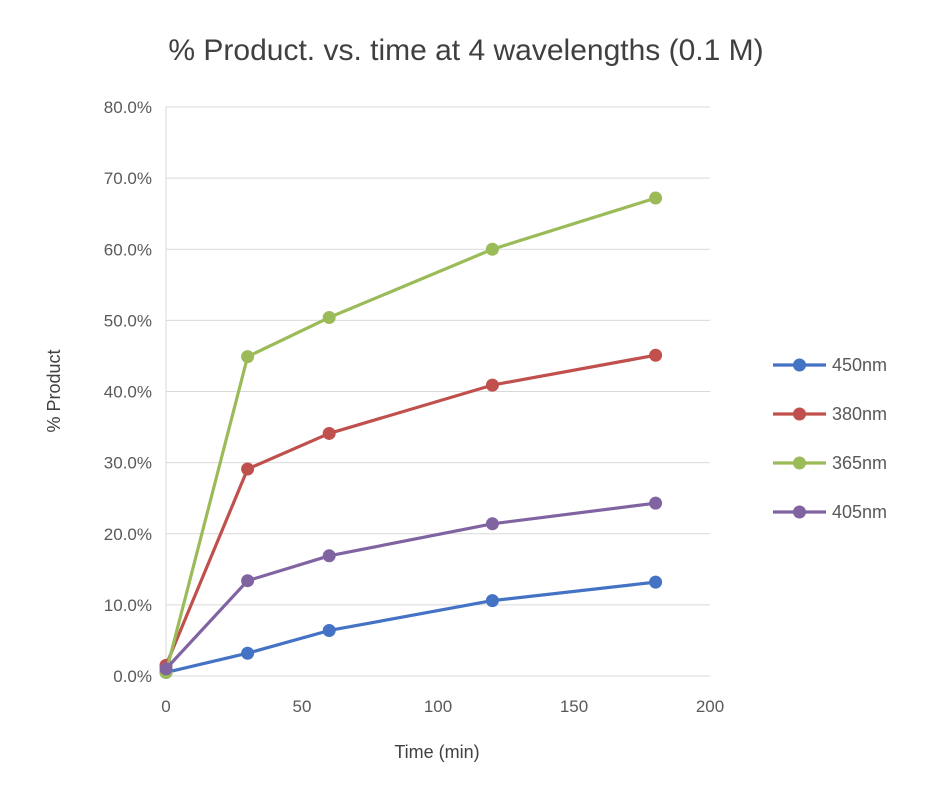 This screenshot has width=936, height=809. Describe the element at coordinates (436, 752) in the screenshot. I see `x-axis-label: Time (min)` at that location.